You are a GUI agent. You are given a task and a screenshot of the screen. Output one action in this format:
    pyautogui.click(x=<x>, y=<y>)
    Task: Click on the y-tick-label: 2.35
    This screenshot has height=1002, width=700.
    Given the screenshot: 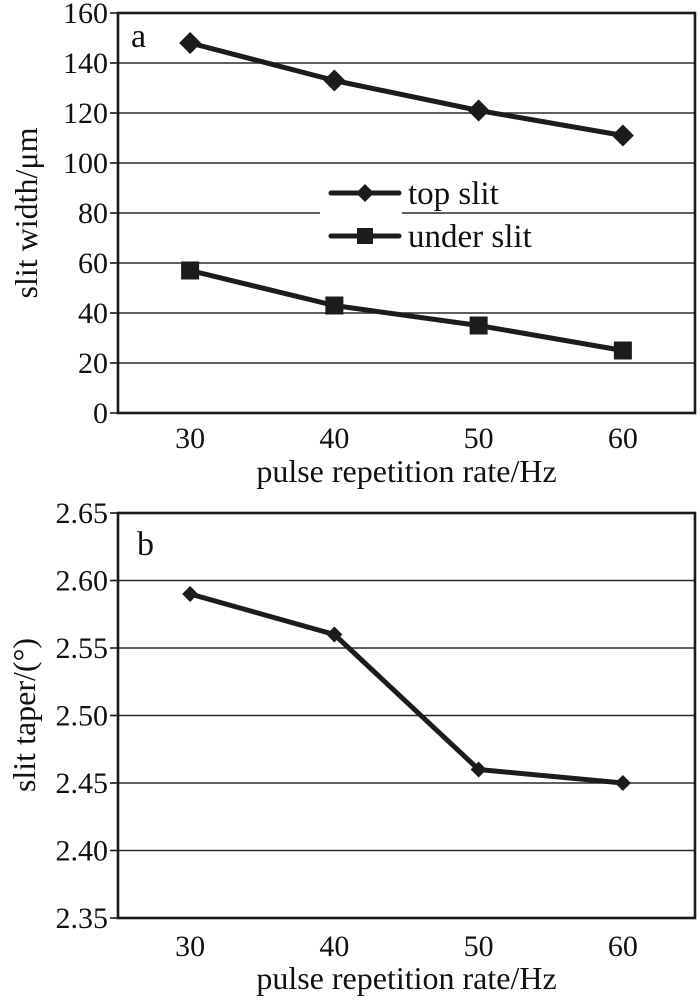 What is the action you would take?
    pyautogui.click(x=82, y=918)
    